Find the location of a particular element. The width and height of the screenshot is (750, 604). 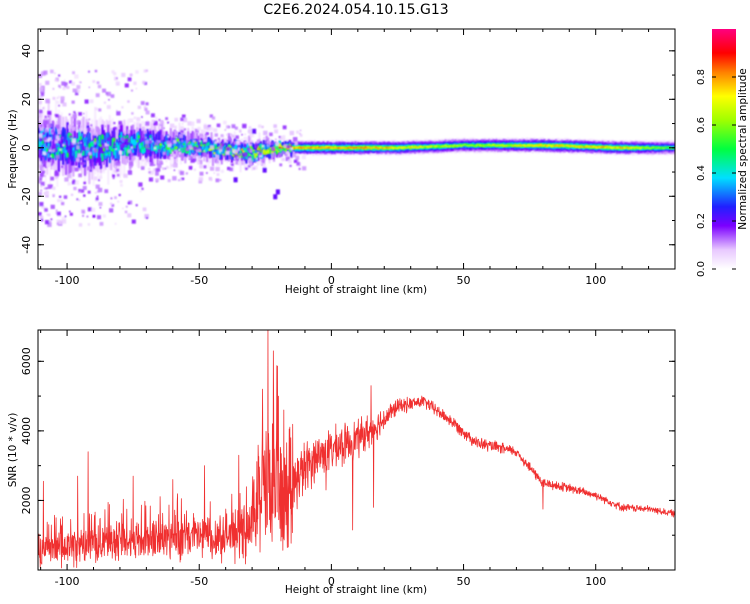

x-tick-label: -100 is located at coordinates (67, 280).